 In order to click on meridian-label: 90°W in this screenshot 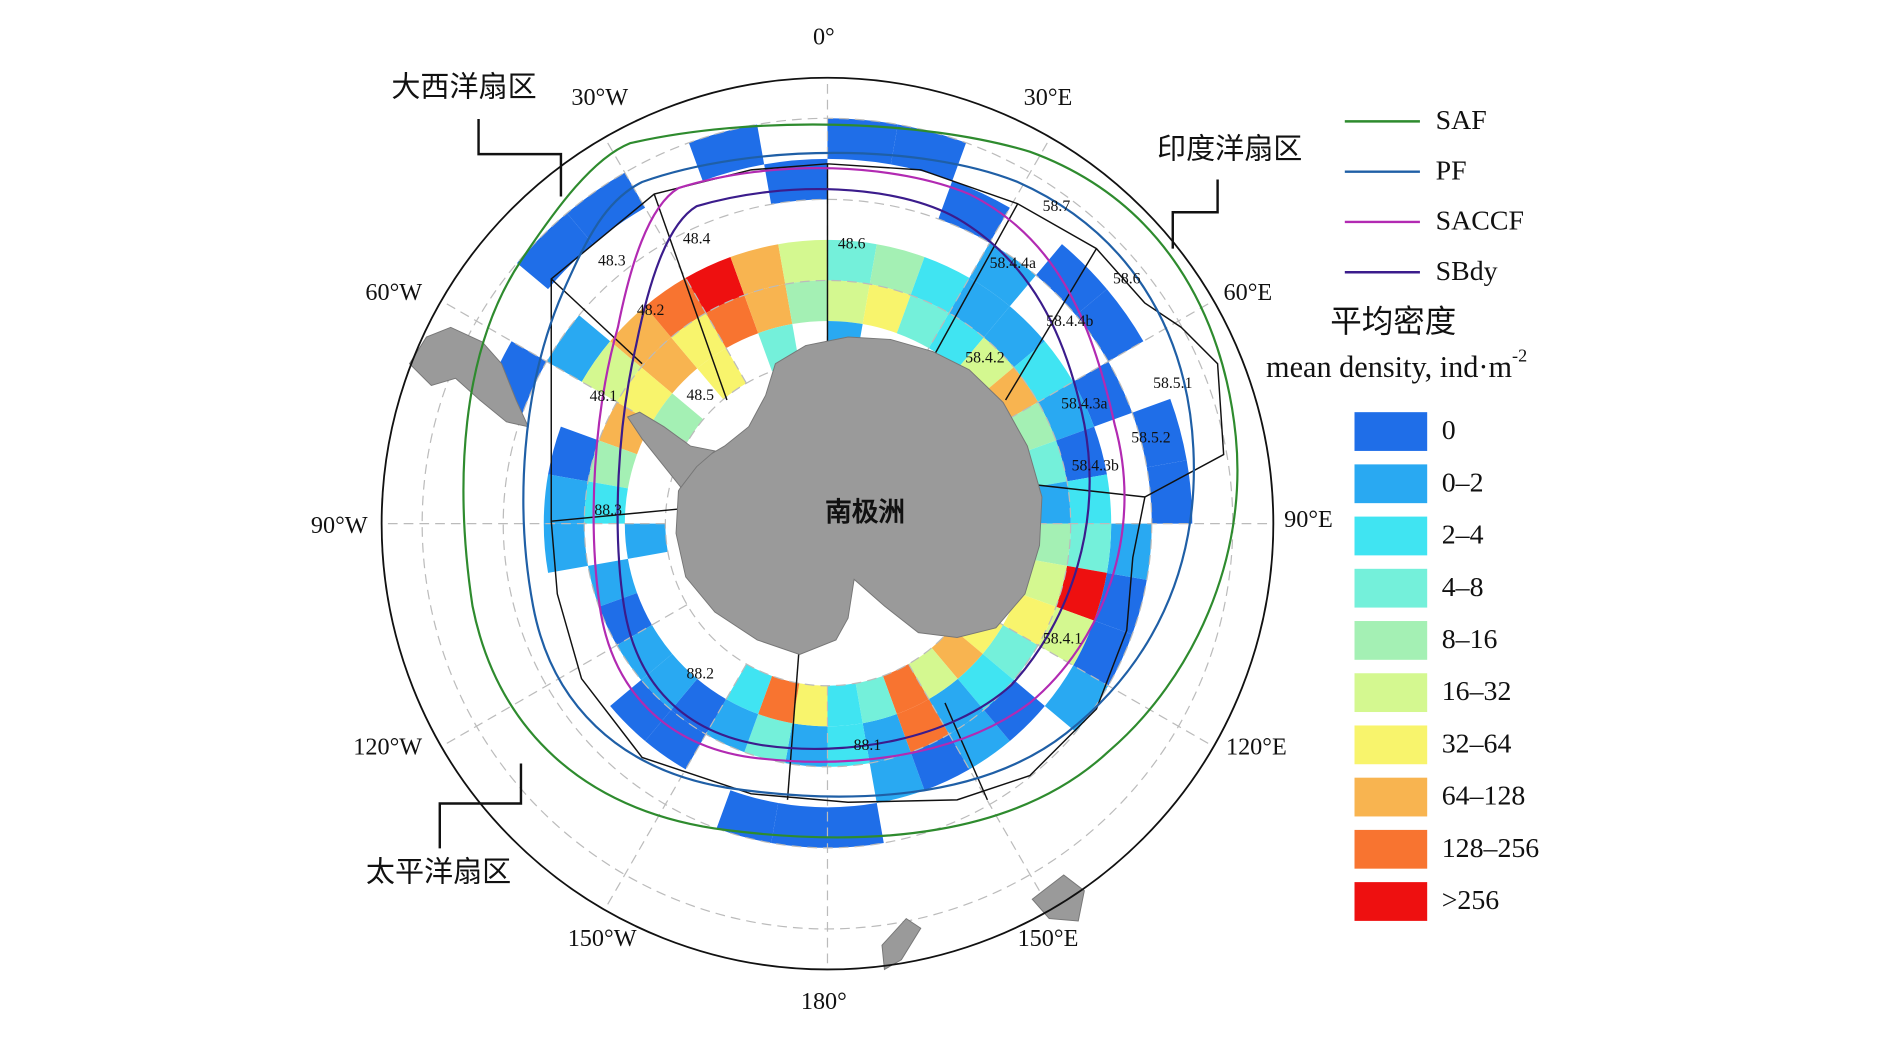, I will do `click(339, 525)`.